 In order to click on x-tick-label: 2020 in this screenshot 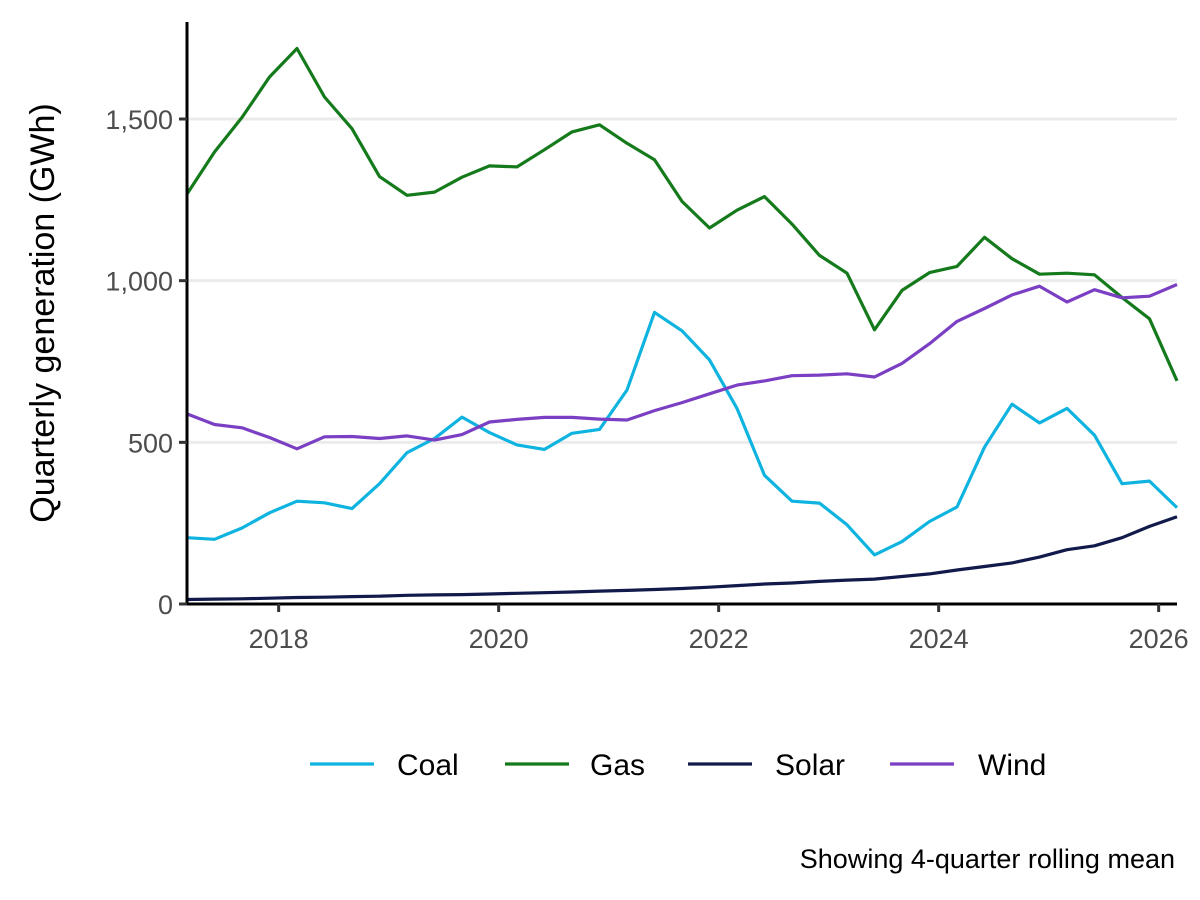, I will do `click(499, 639)`.